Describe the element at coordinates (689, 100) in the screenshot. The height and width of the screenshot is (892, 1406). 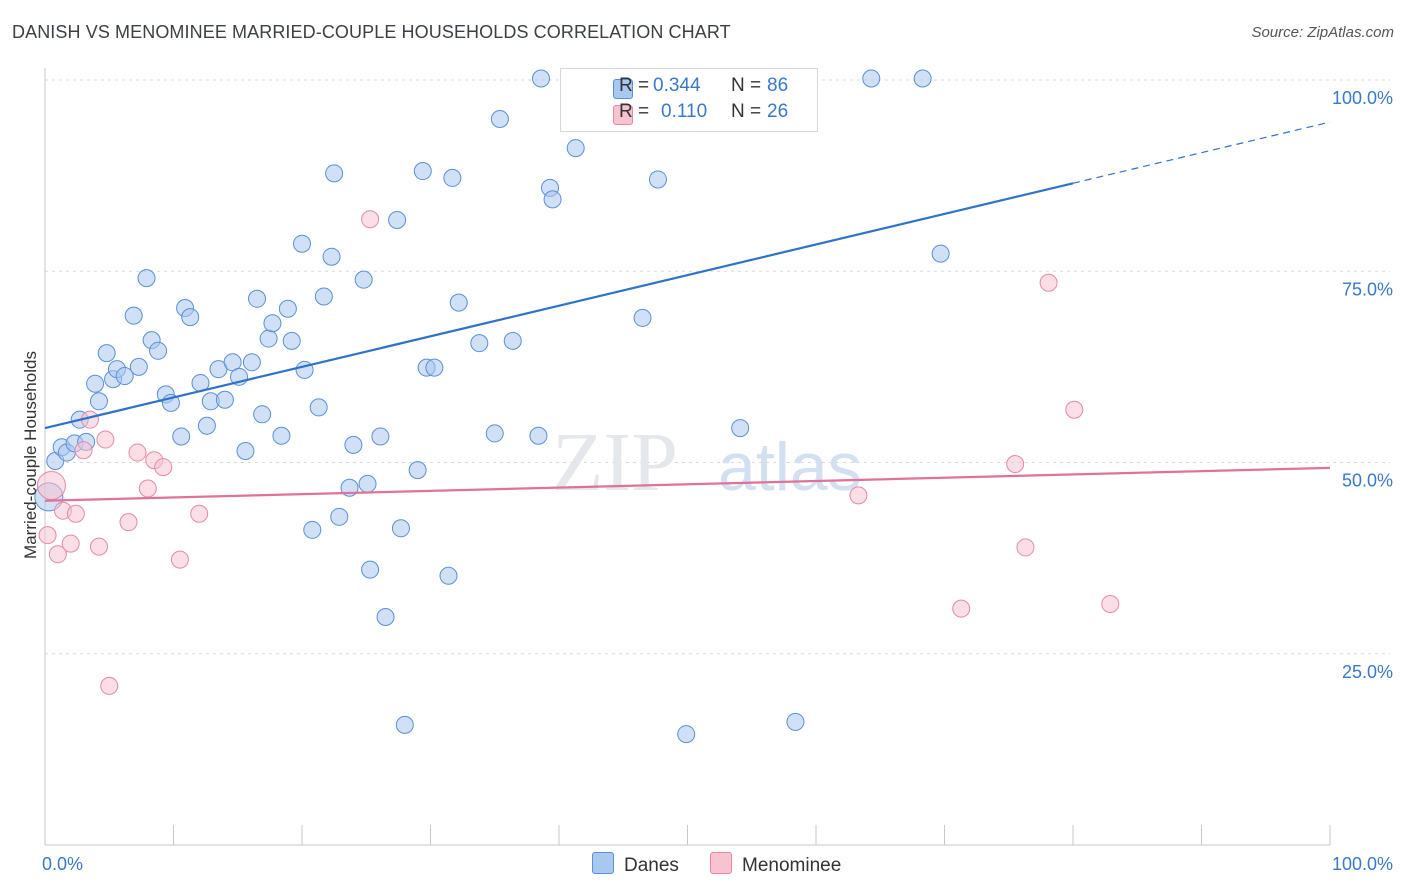
I see `correlation-legend: R = 0.344 N = 86 R = 0.110 N = 26` at that location.